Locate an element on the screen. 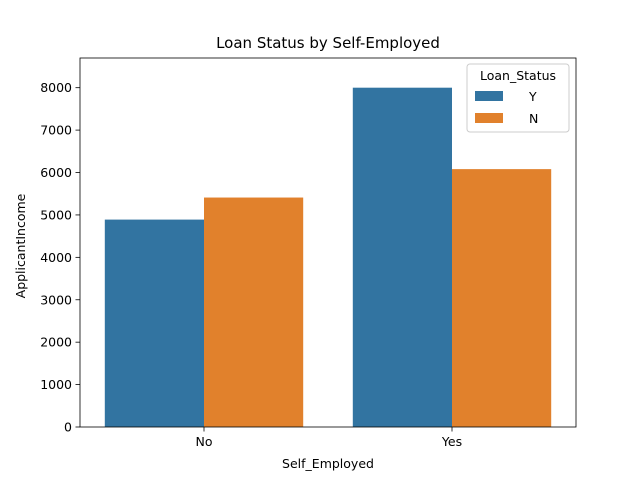 The width and height of the screenshot is (640, 480). y-tick-label: 1000 is located at coordinates (56, 384).